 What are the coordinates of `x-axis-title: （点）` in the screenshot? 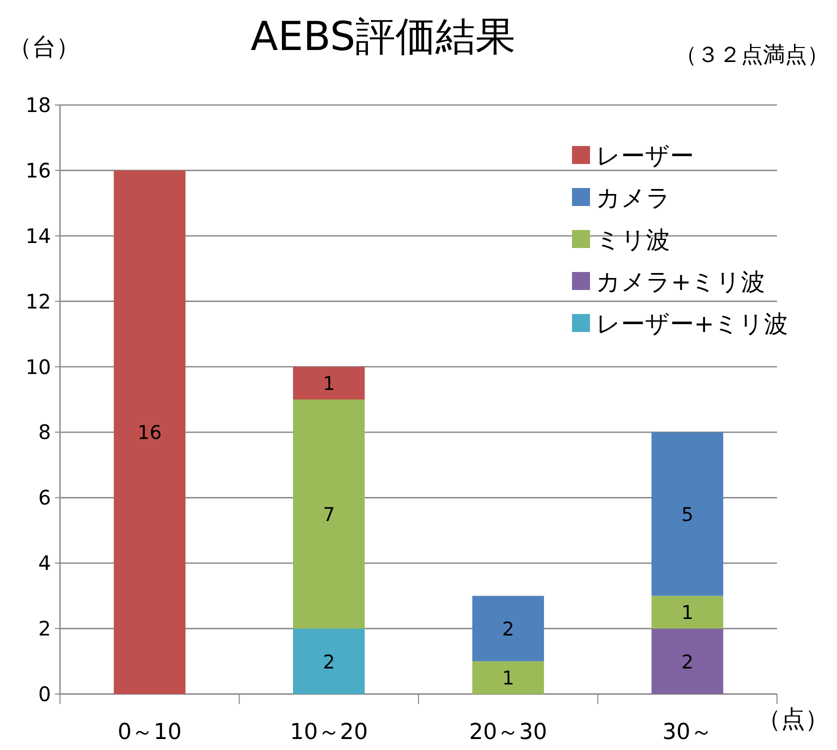 It's located at (793, 719).